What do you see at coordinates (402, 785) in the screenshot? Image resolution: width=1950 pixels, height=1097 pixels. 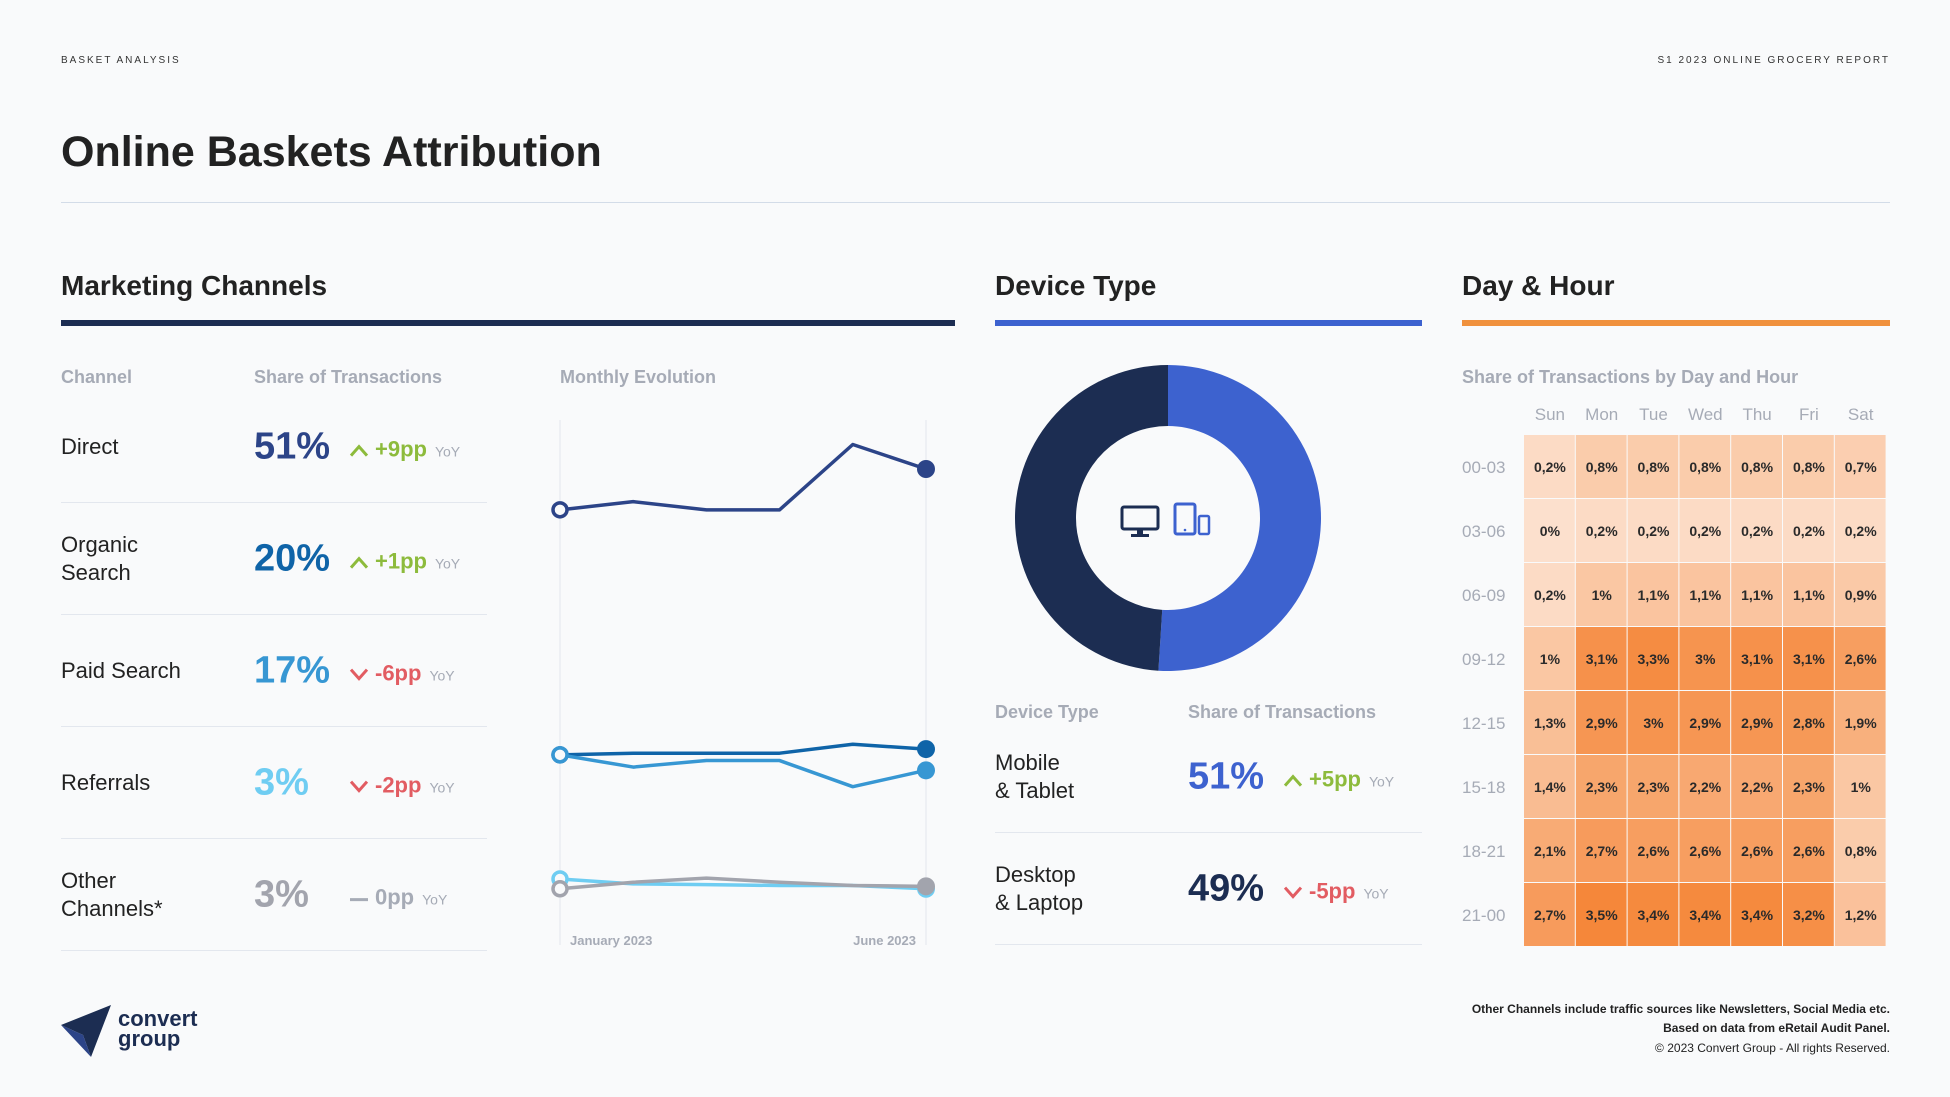 I see `channel-delta: -2pp YoY` at bounding box center [402, 785].